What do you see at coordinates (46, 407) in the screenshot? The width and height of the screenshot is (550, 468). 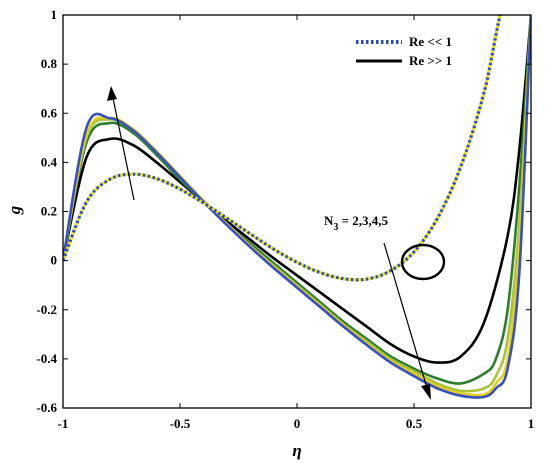 I see `y-tick-label: -0.6` at bounding box center [46, 407].